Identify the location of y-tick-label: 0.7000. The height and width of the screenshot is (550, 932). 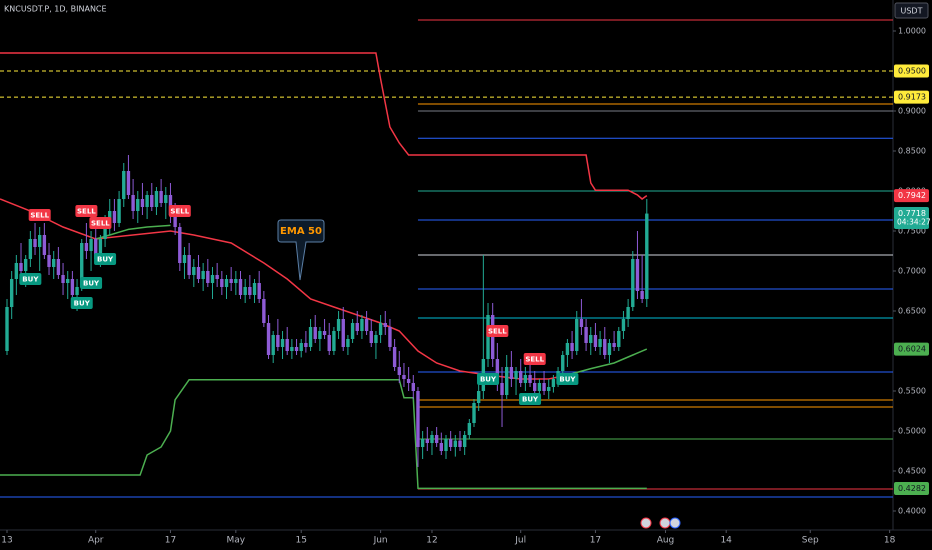
(912, 271).